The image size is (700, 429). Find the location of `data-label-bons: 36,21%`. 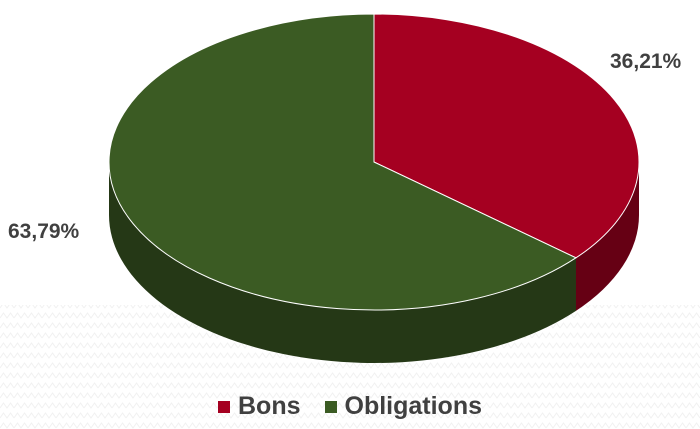

data-label-bons: 36,21% is located at coordinates (646, 61).